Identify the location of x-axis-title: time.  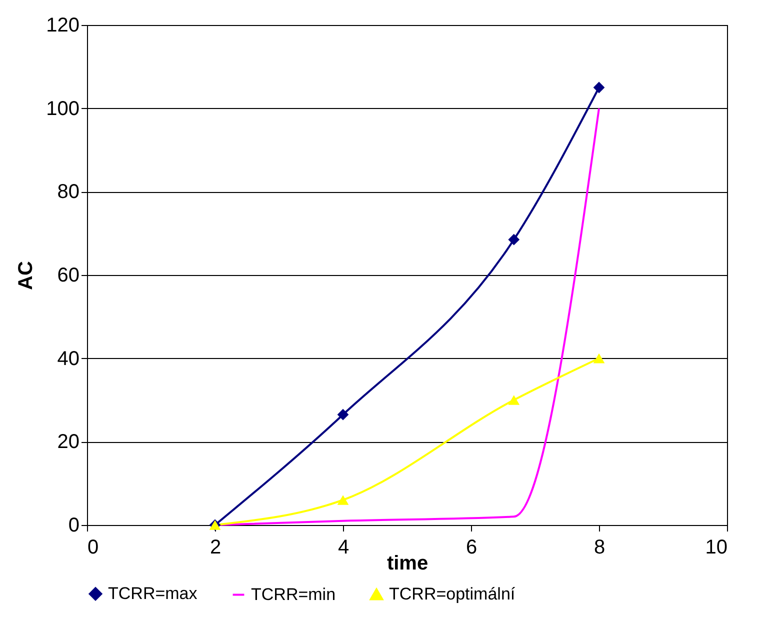
(407, 563).